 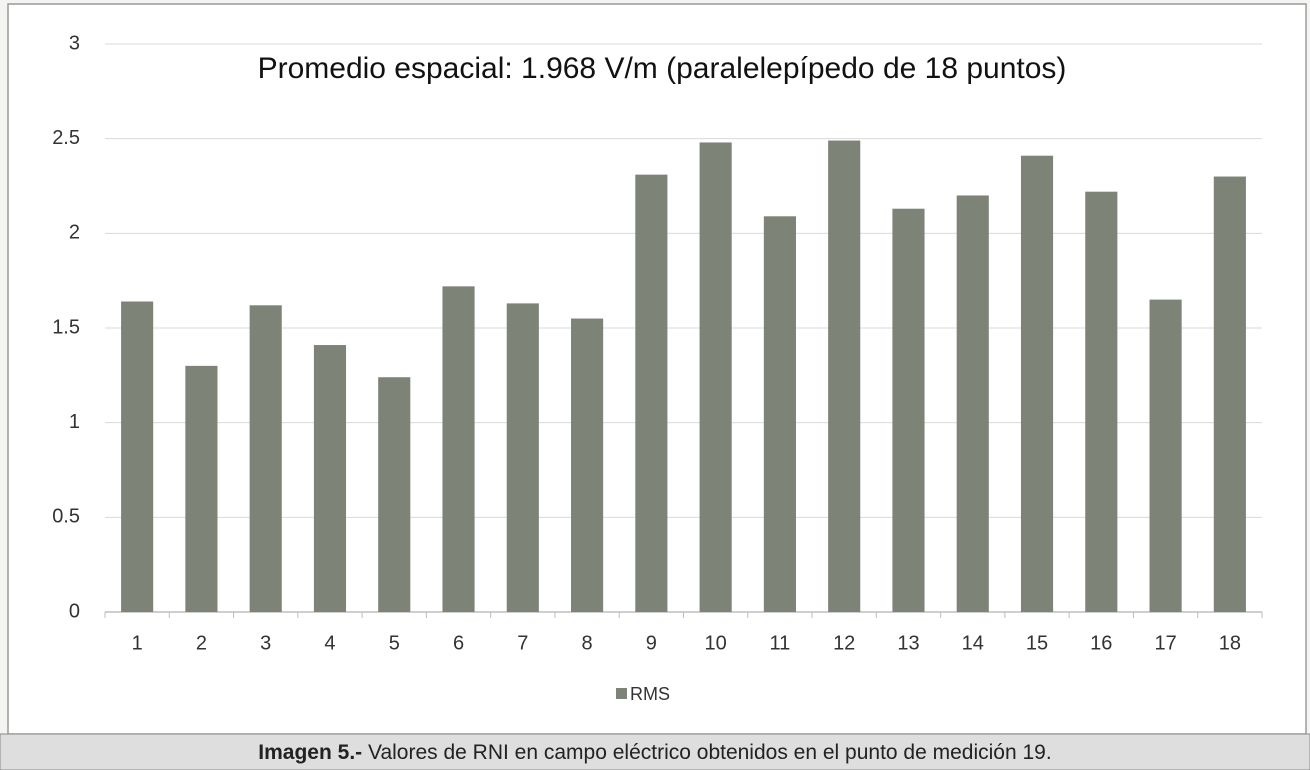 What do you see at coordinates (908, 643) in the screenshot?
I see `x-tick-label: 13` at bounding box center [908, 643].